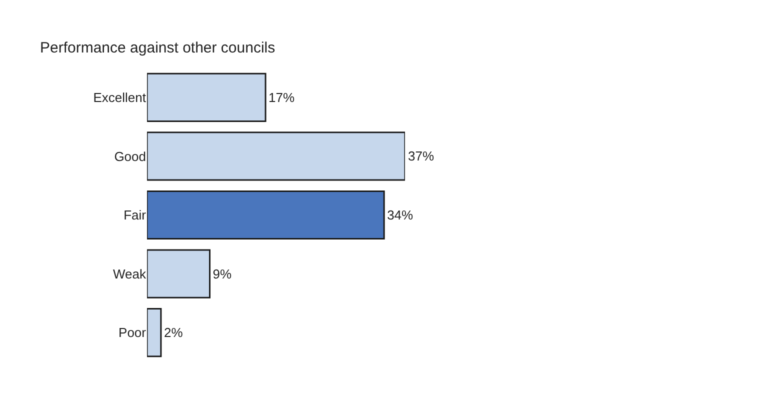 The width and height of the screenshot is (779, 419). What do you see at coordinates (421, 156) in the screenshot?
I see `data-label: 37%` at bounding box center [421, 156].